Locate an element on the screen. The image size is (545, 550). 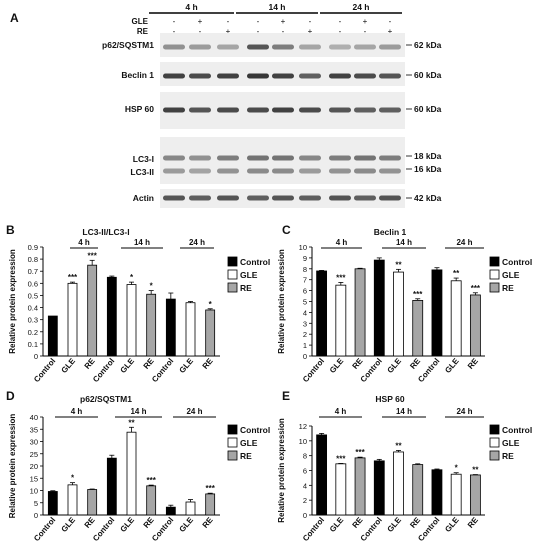
treatment-row-label: GLE is located at coordinates (140, 21).